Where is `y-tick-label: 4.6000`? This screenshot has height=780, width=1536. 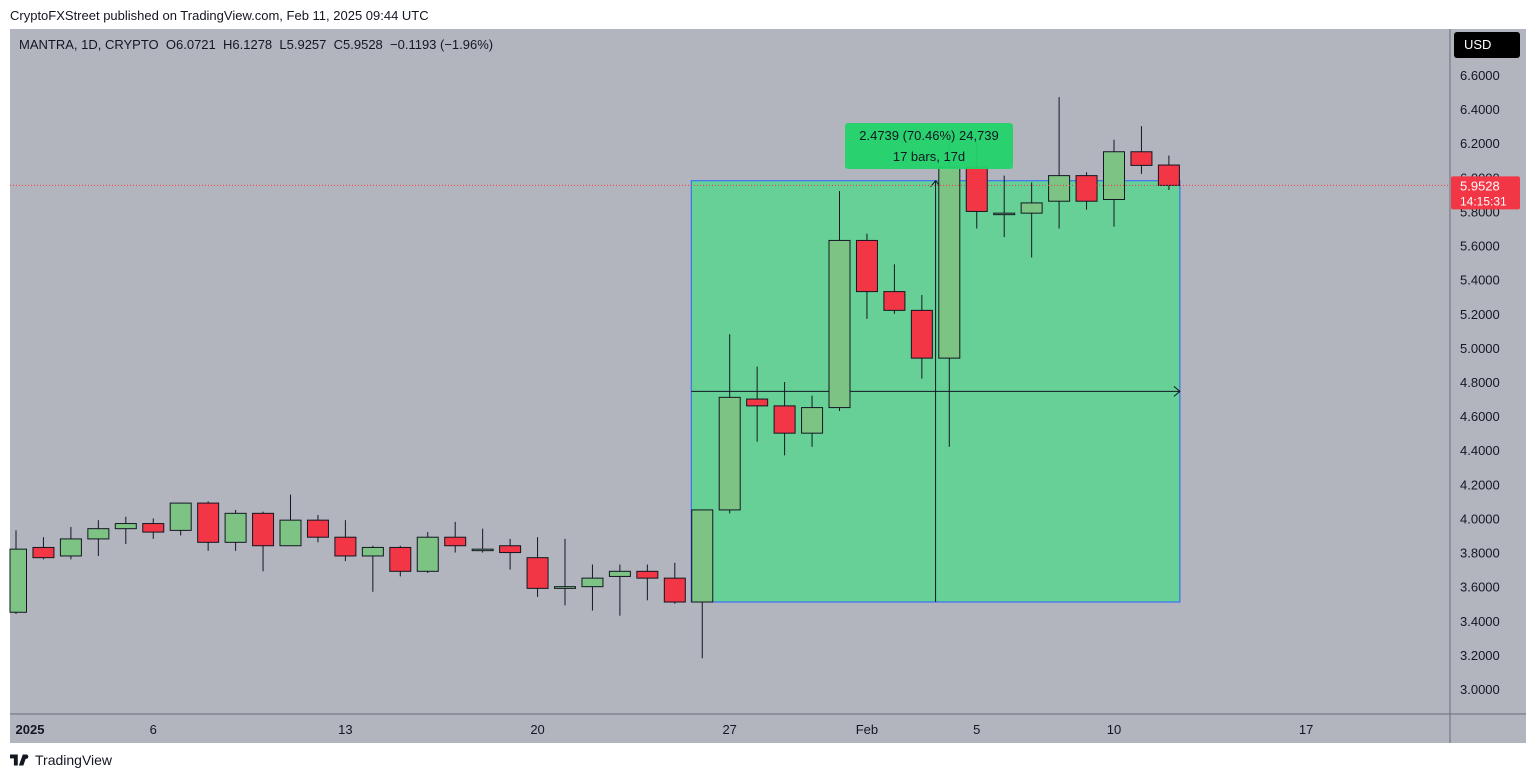
y-tick-label: 4.6000 is located at coordinates (1480, 416).